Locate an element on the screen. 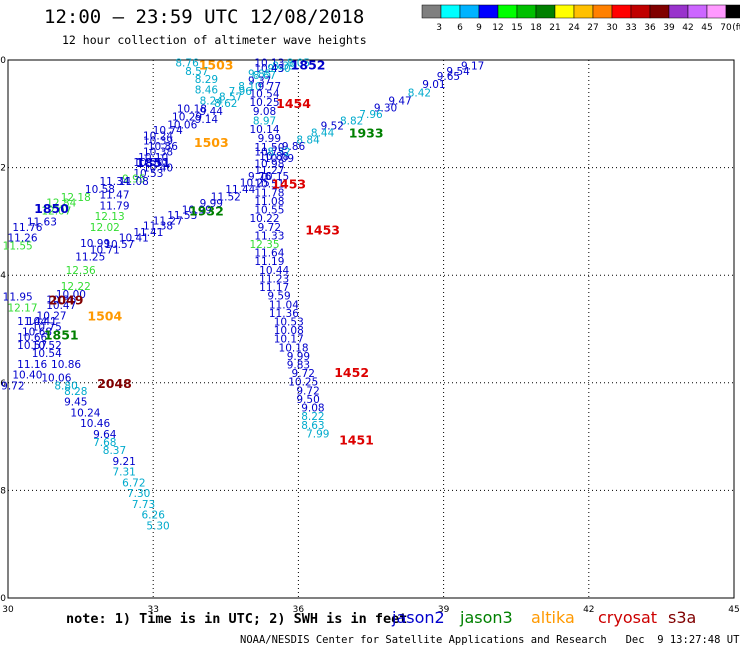  wave-height-value: 8.29 is located at coordinates (206, 80).